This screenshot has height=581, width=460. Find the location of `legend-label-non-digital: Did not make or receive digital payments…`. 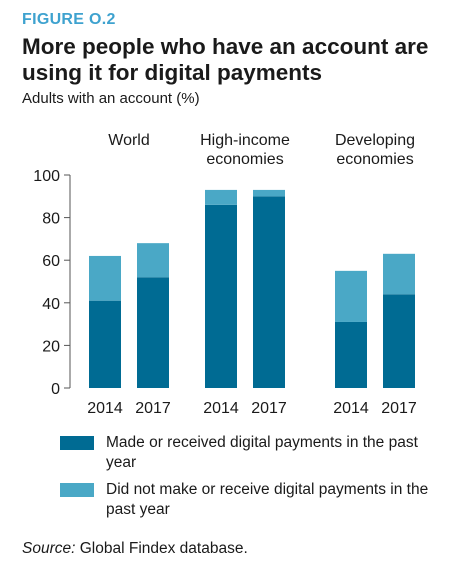

legend-label-non-digital: Did not make or receive digital payments… is located at coordinates (267, 499).